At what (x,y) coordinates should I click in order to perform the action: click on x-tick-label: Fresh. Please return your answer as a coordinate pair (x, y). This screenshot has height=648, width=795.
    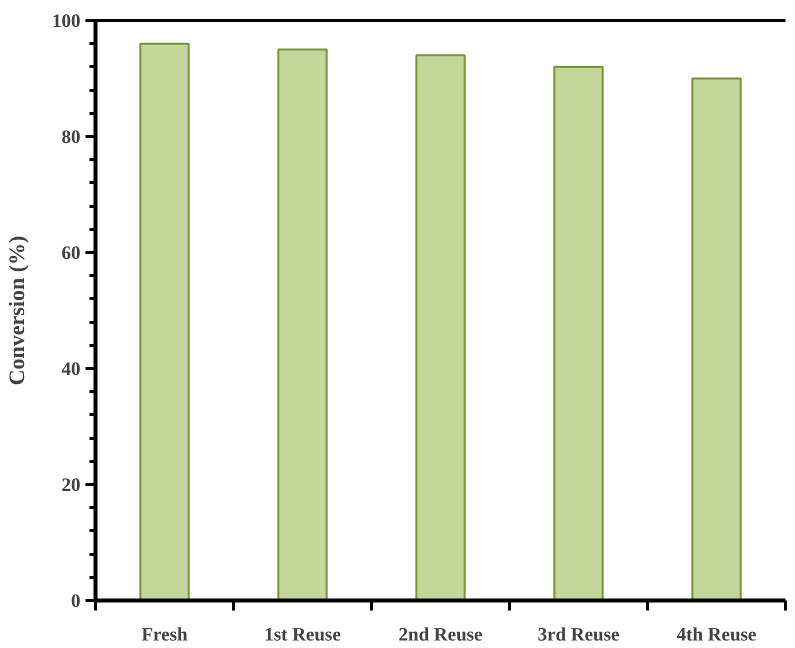
    Looking at the image, I should click on (164, 635).